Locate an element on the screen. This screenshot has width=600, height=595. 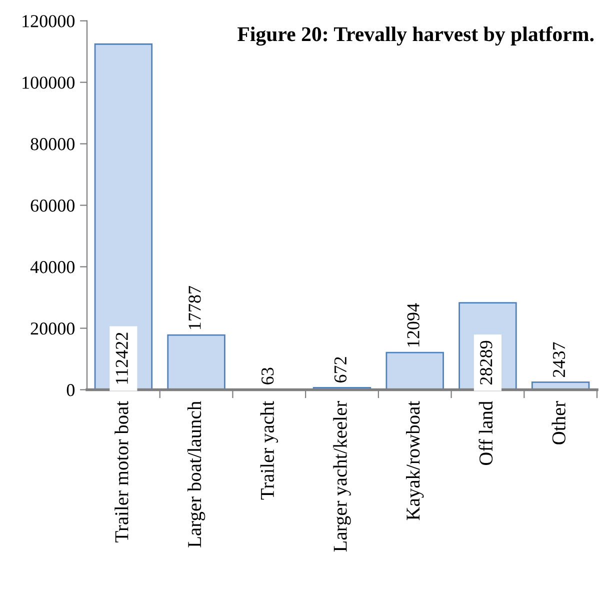
y-tick-label: 80000 is located at coordinates (52, 144).